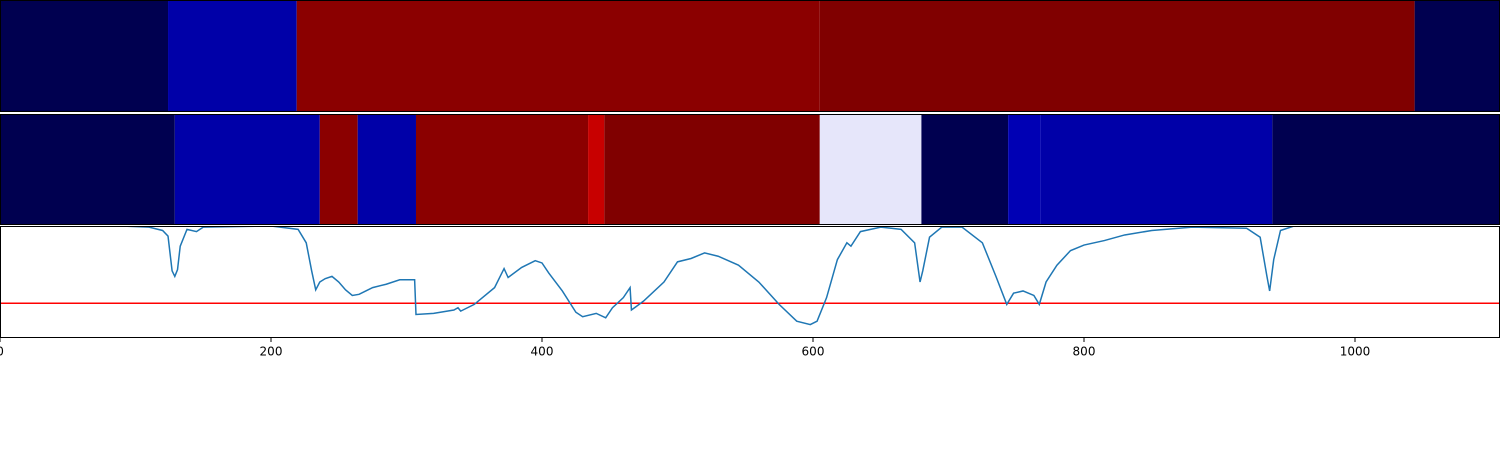 Image resolution: width=1500 pixels, height=450 pixels. I want to click on x-tick-label: 0, so click(2, 352).